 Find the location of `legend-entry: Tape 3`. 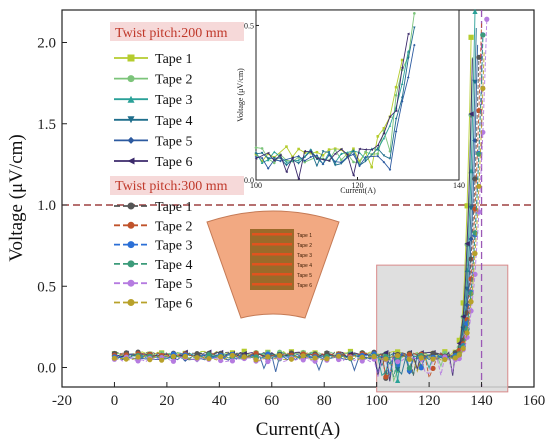

legend-entry: Tape 3 is located at coordinates (153, 246).